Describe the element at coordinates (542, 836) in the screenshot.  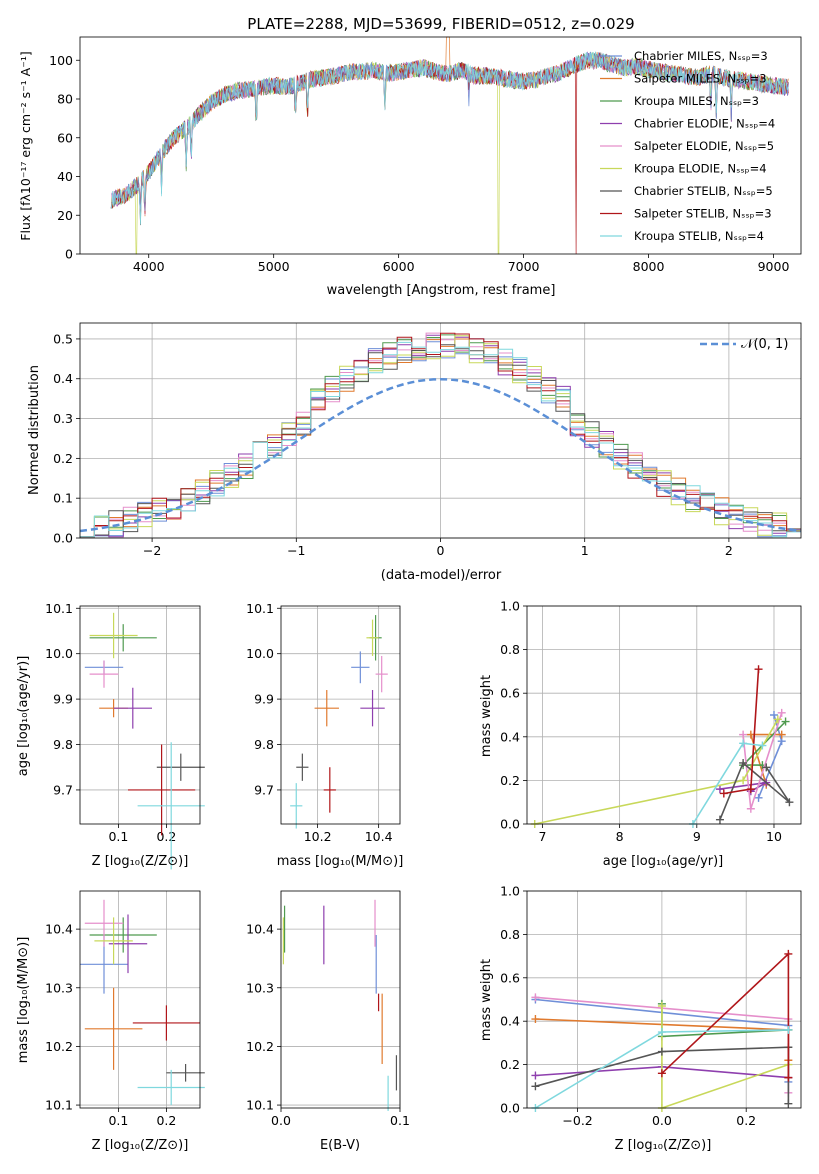
I see `x-tick-label: 7` at that location.